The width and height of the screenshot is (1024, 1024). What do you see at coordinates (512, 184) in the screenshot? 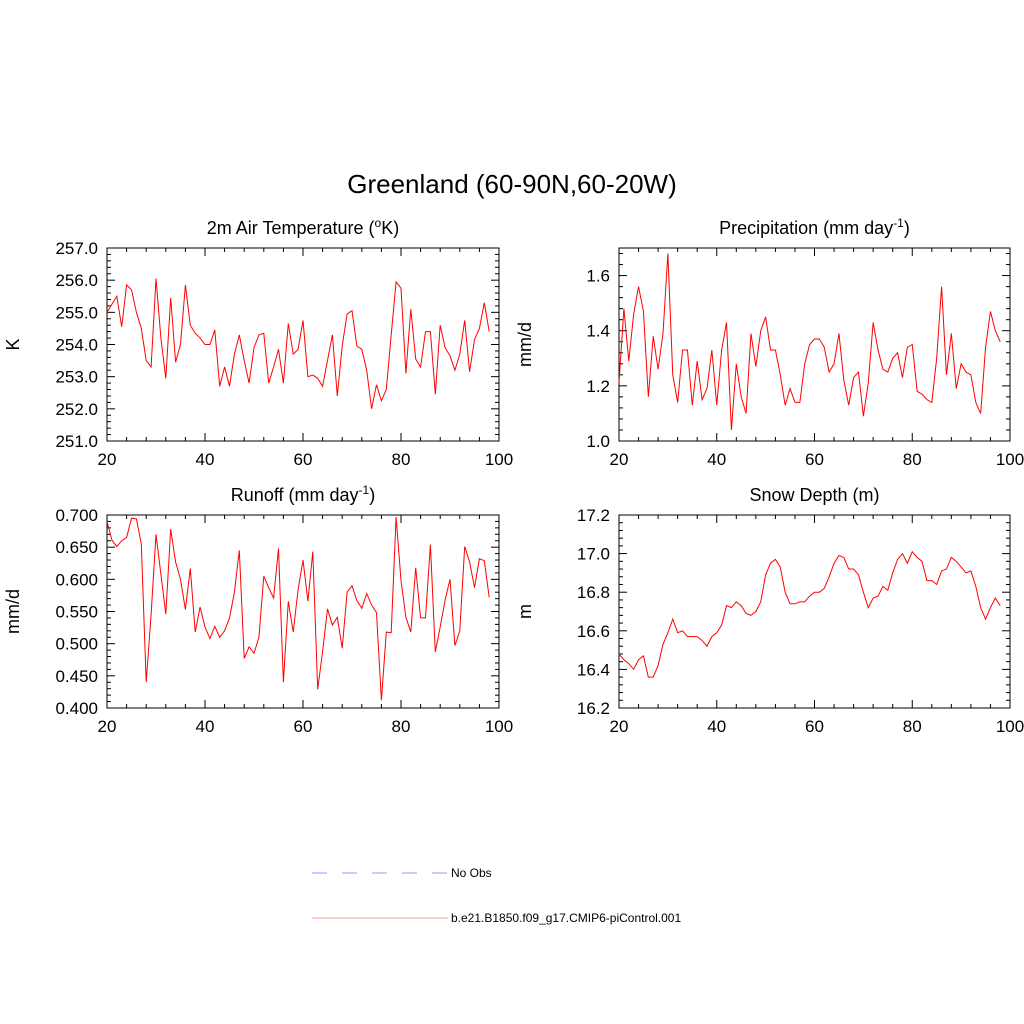
I see `figure-title: Greenland (60-90N,60-20W)` at bounding box center [512, 184].